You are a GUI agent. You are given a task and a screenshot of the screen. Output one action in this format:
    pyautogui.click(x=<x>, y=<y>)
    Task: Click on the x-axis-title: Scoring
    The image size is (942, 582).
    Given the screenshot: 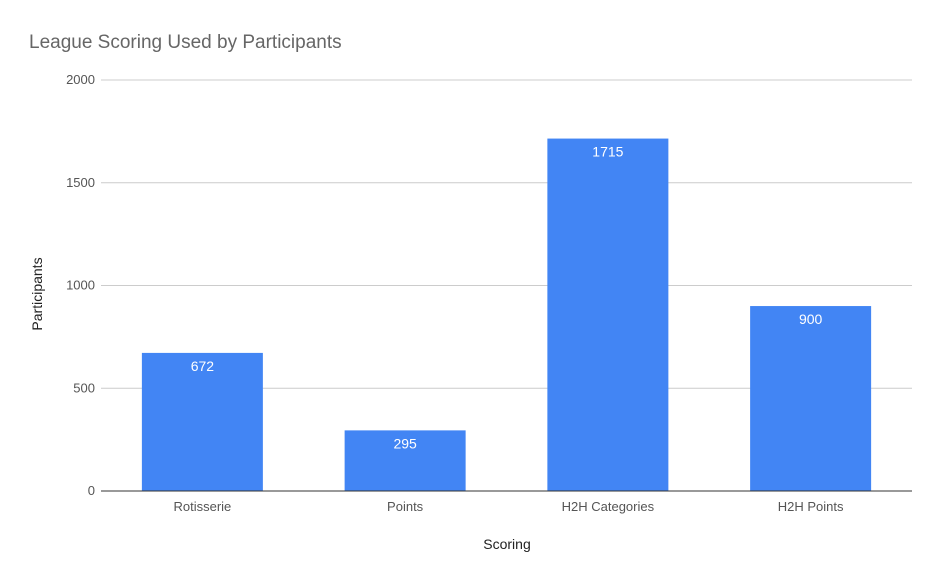 What is the action you would take?
    pyautogui.click(x=506, y=544)
    